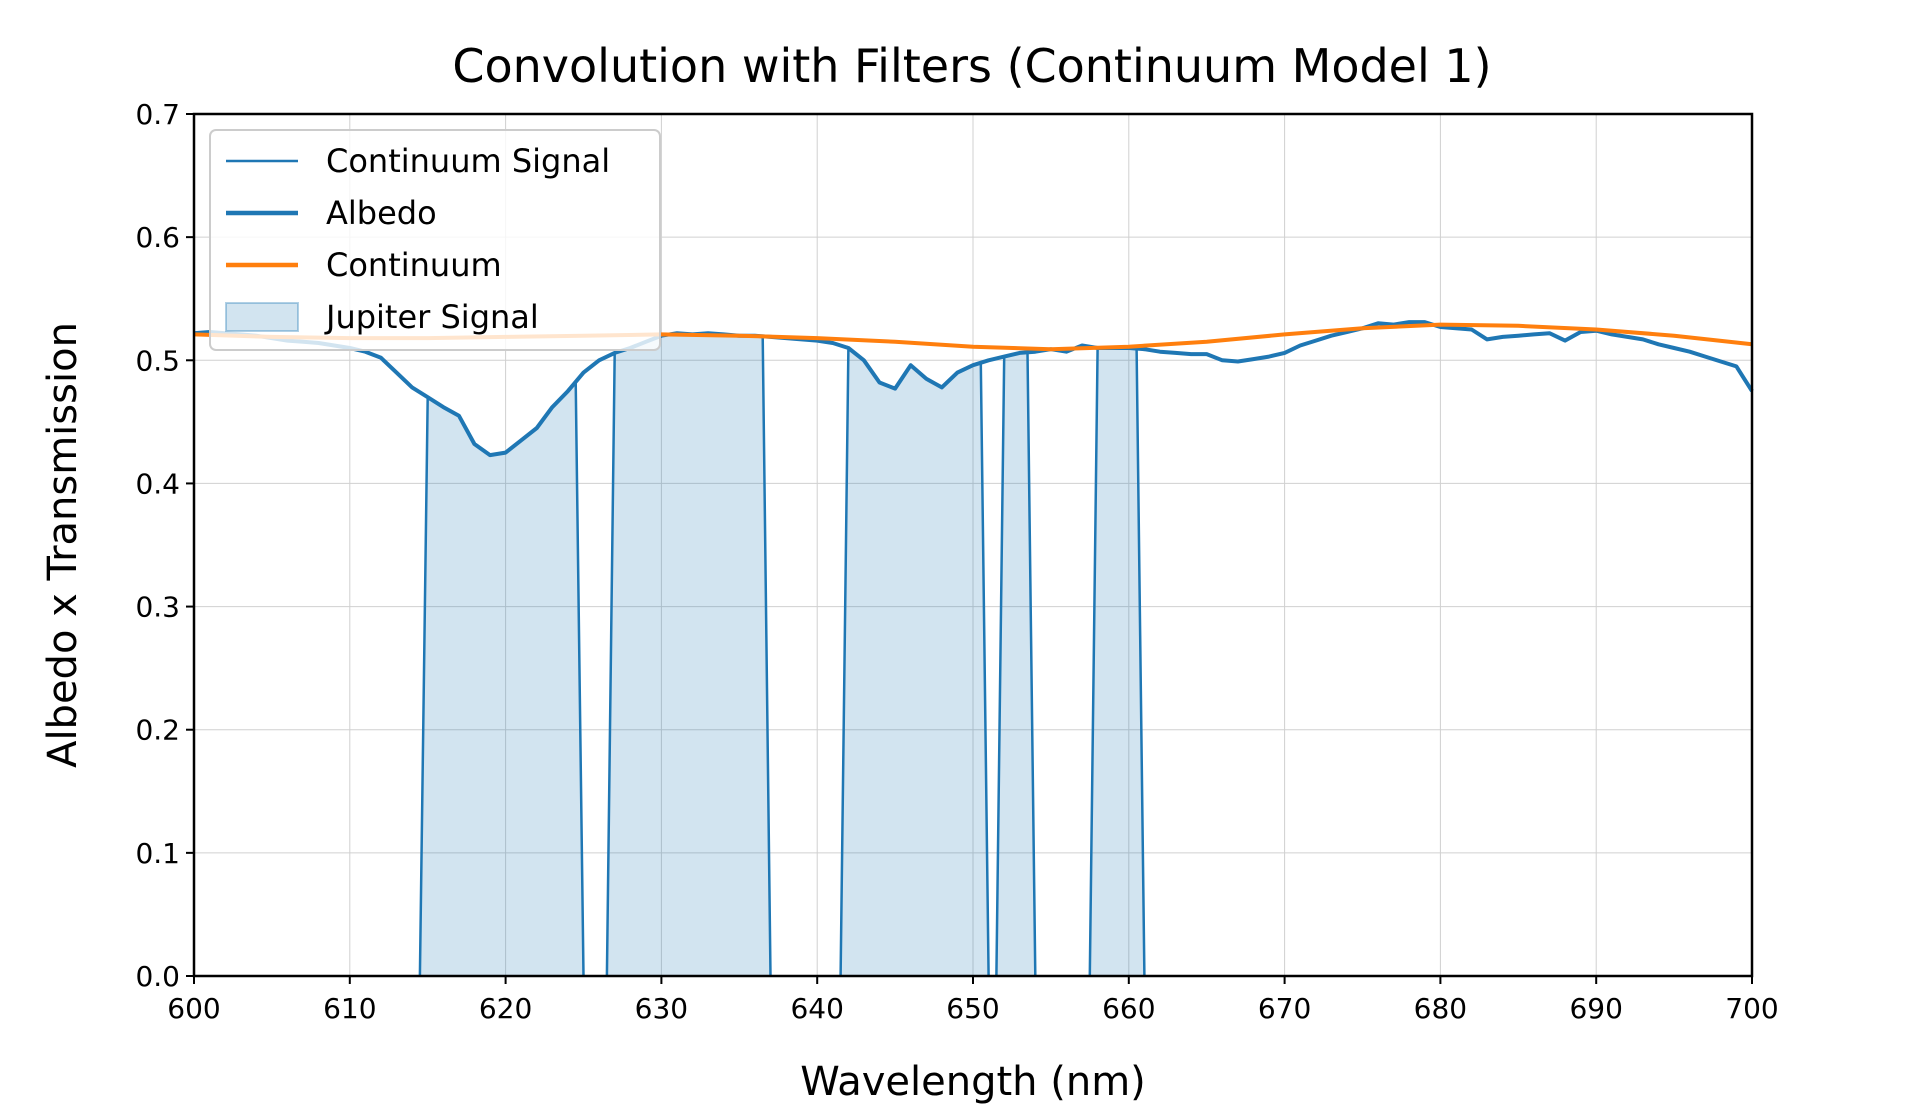 This screenshot has width=1920, height=1120. What do you see at coordinates (973, 1082) in the screenshot?
I see `x-axis-label: Wavelength (nm)` at bounding box center [973, 1082].